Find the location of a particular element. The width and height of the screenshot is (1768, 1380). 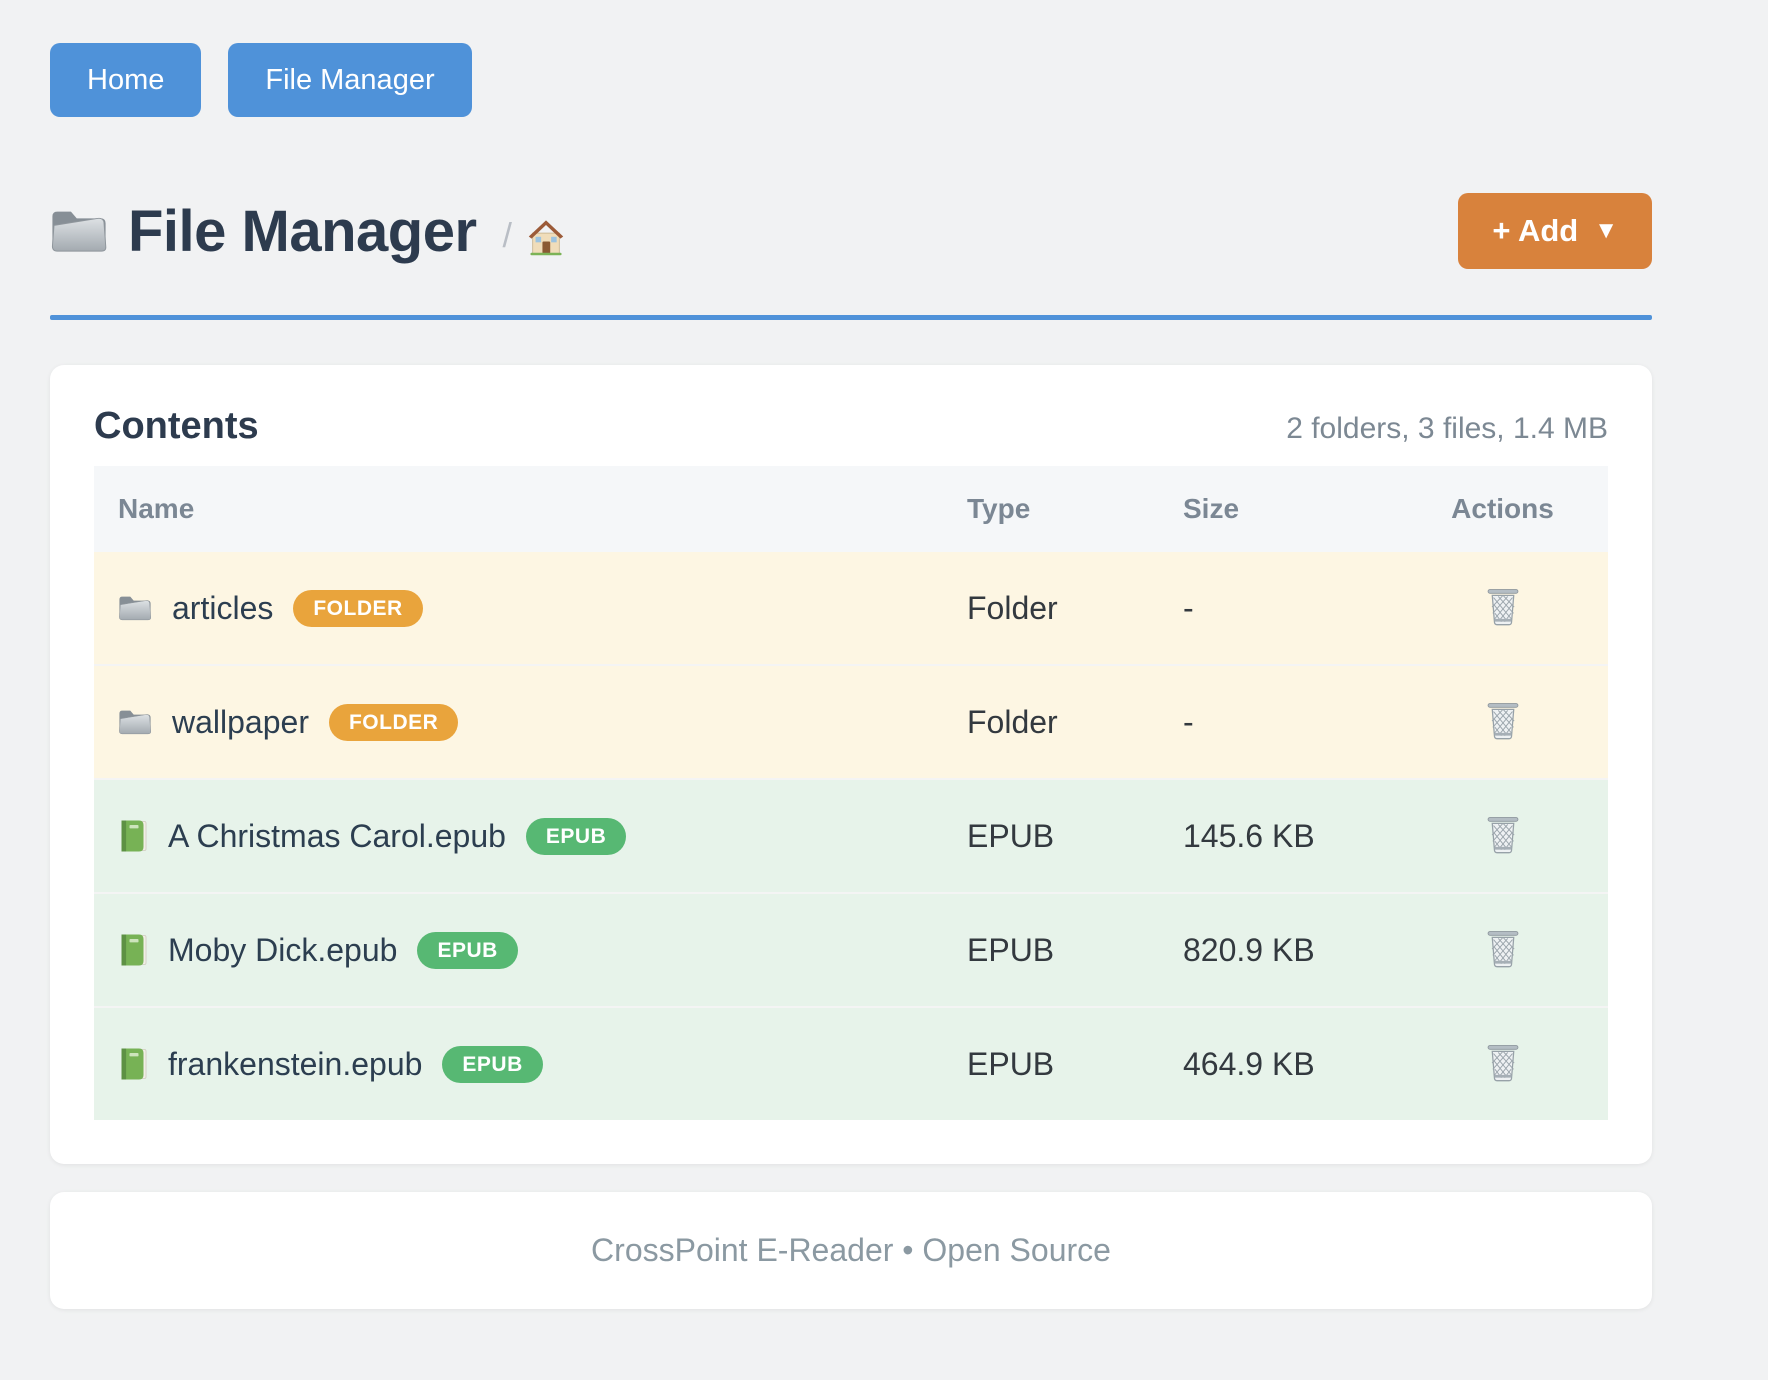

file-size: 820.9 KB is located at coordinates (1249, 949).